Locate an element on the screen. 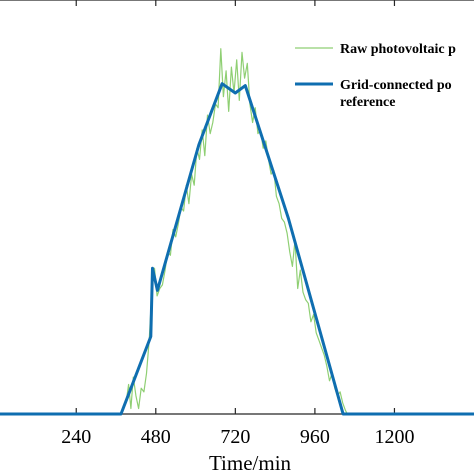 This screenshot has width=474, height=474. x-axis-label: Time/min is located at coordinates (250, 462).